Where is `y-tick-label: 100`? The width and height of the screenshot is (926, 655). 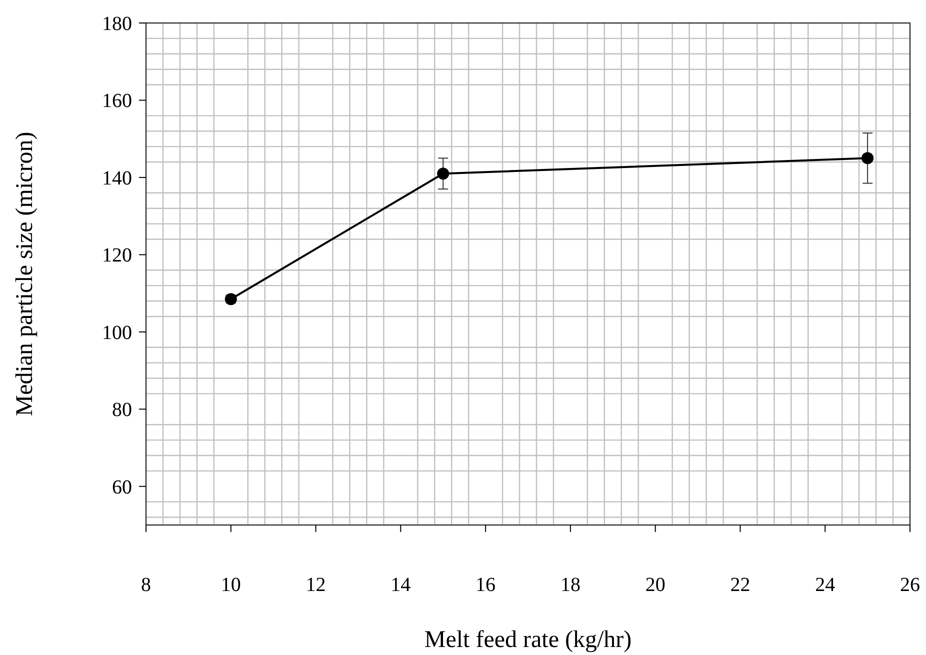 y-tick-label: 100 is located at coordinates (117, 333).